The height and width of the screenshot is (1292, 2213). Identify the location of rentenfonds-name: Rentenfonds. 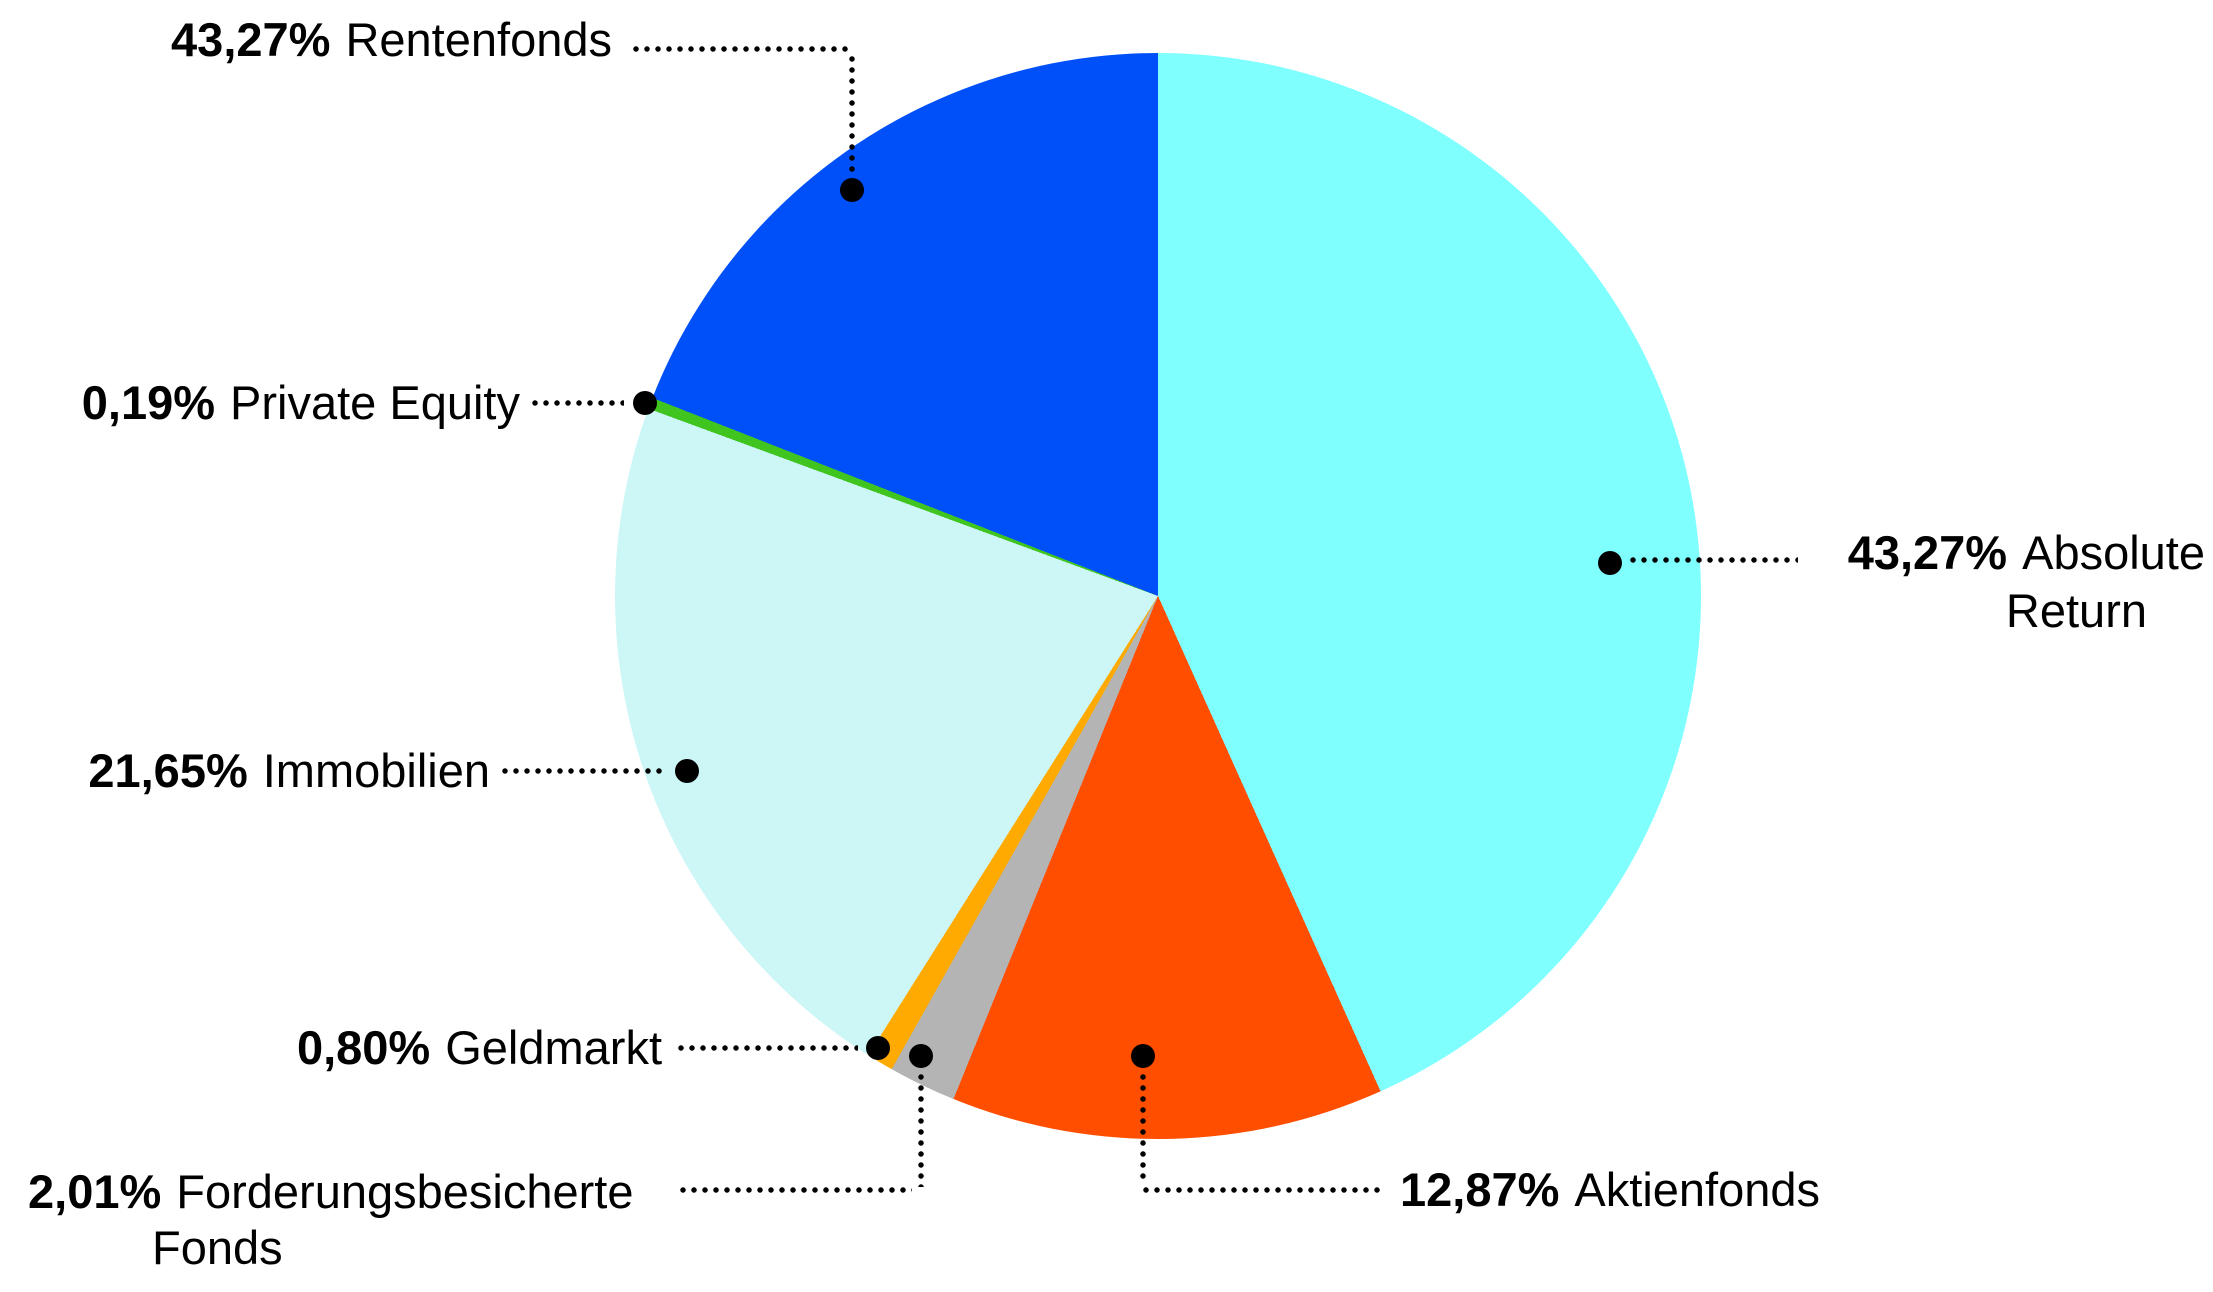
(478, 39).